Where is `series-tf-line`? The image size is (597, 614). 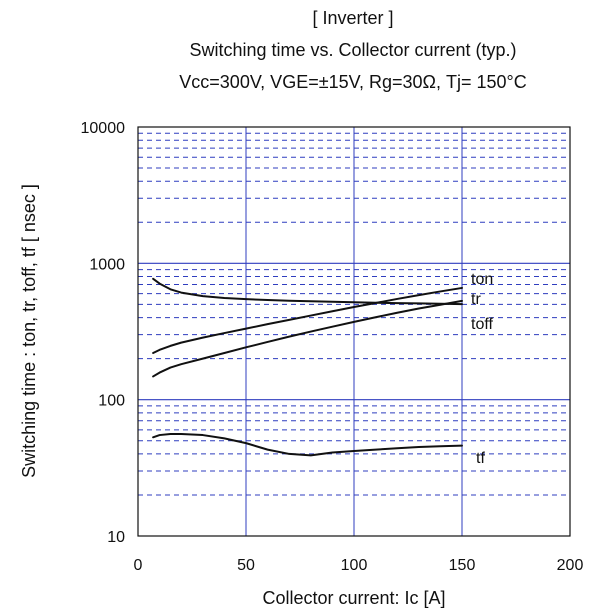 series-tf-line is located at coordinates (307, 445).